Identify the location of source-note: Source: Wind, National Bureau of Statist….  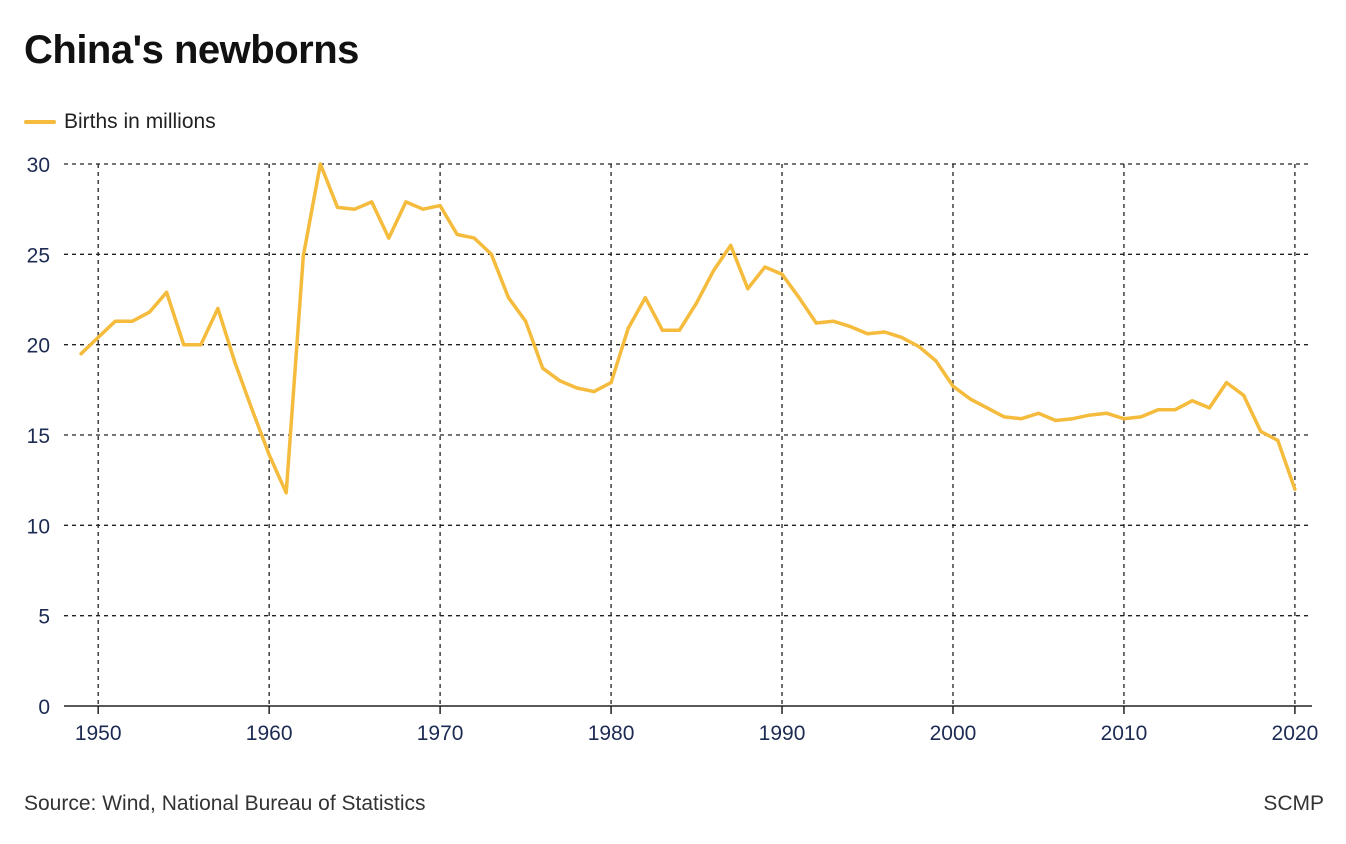
(225, 803).